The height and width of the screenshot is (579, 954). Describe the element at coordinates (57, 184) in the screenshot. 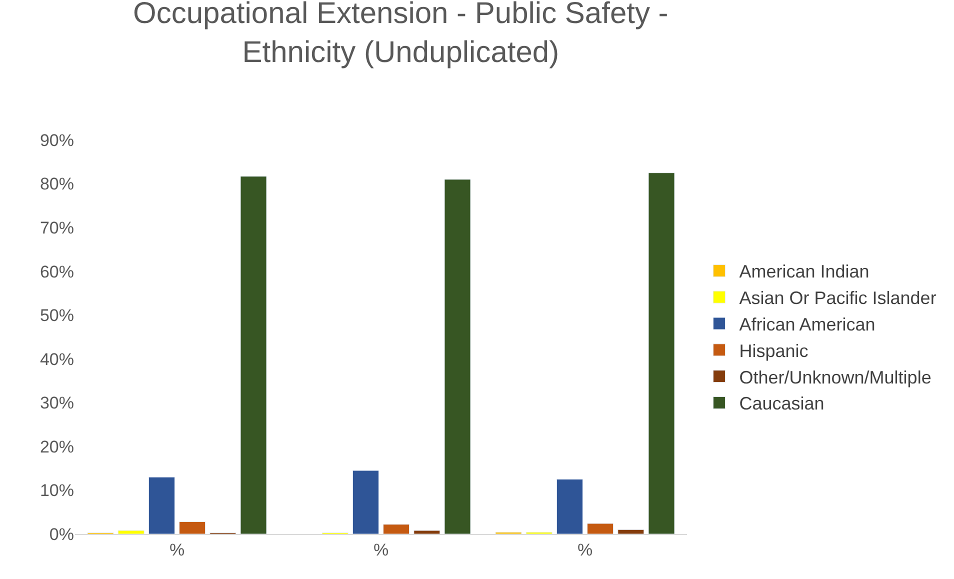

I see `y-tick-label: 80%` at that location.